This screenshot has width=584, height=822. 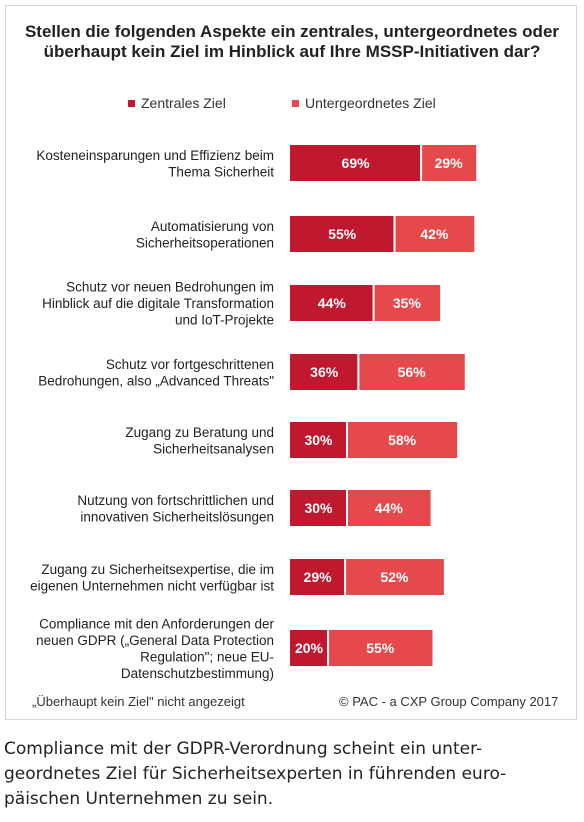 I want to click on category-label: Zugang zu Beratung und, so click(x=199, y=432).